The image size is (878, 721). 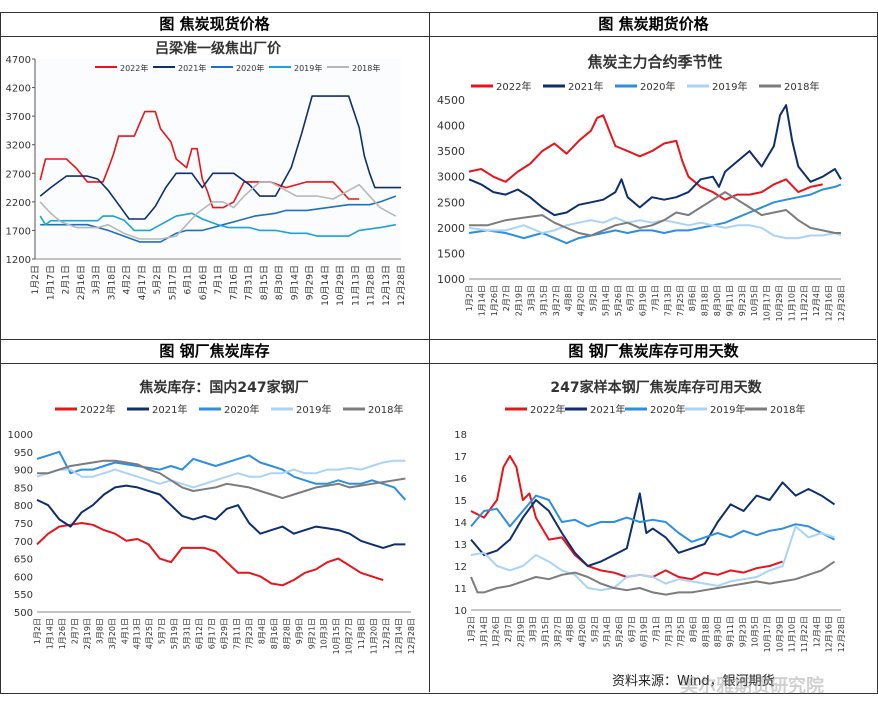 I want to click on y-tick-label: 4700, so click(x=18, y=60).